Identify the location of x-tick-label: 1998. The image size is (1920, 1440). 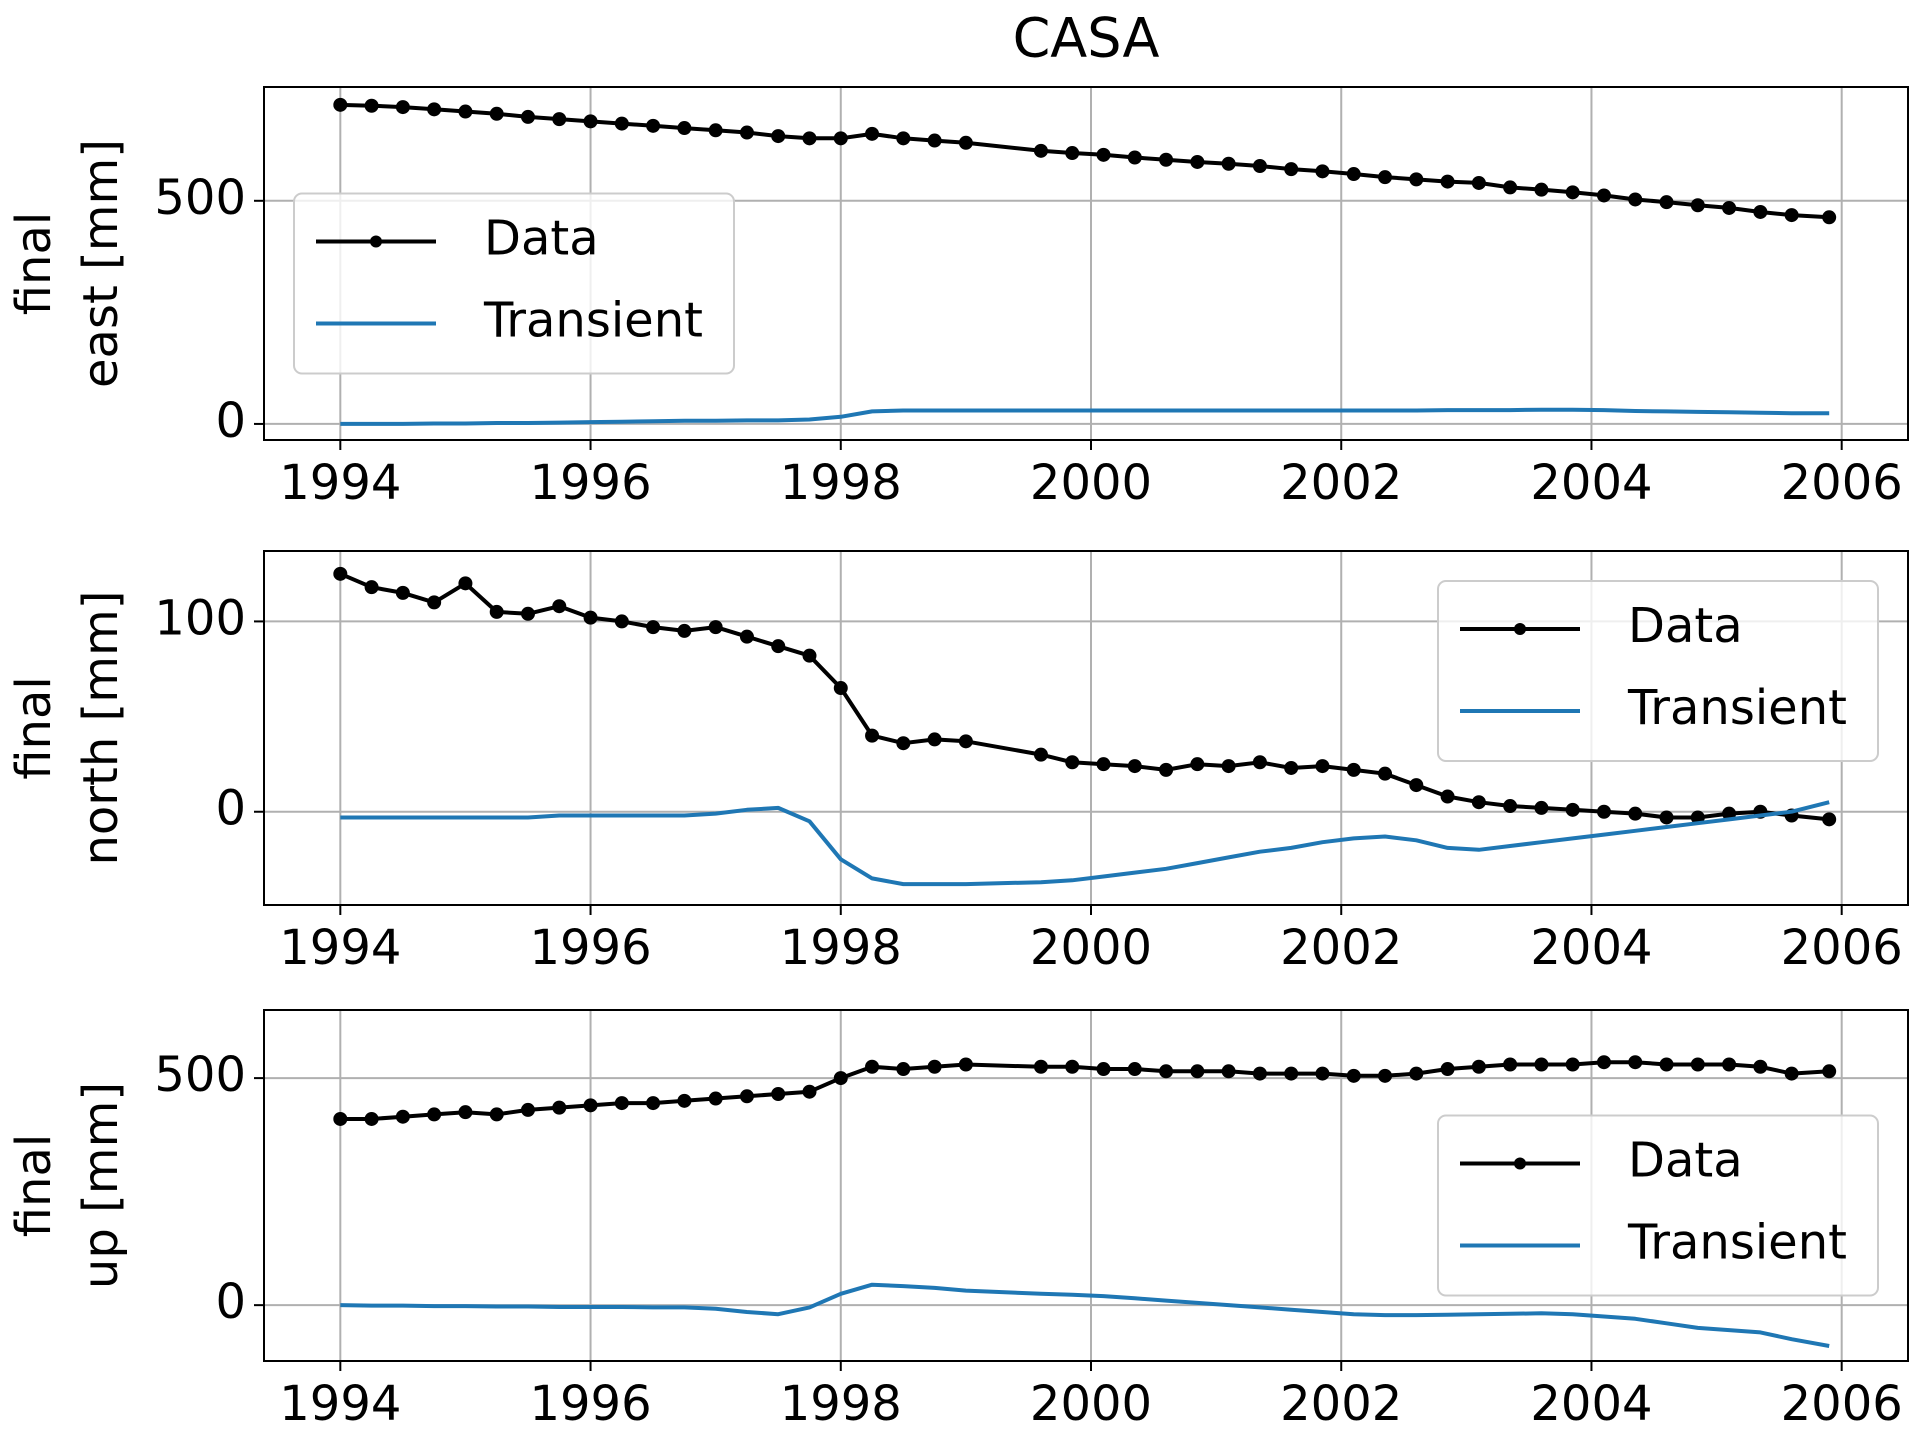
(841, 948).